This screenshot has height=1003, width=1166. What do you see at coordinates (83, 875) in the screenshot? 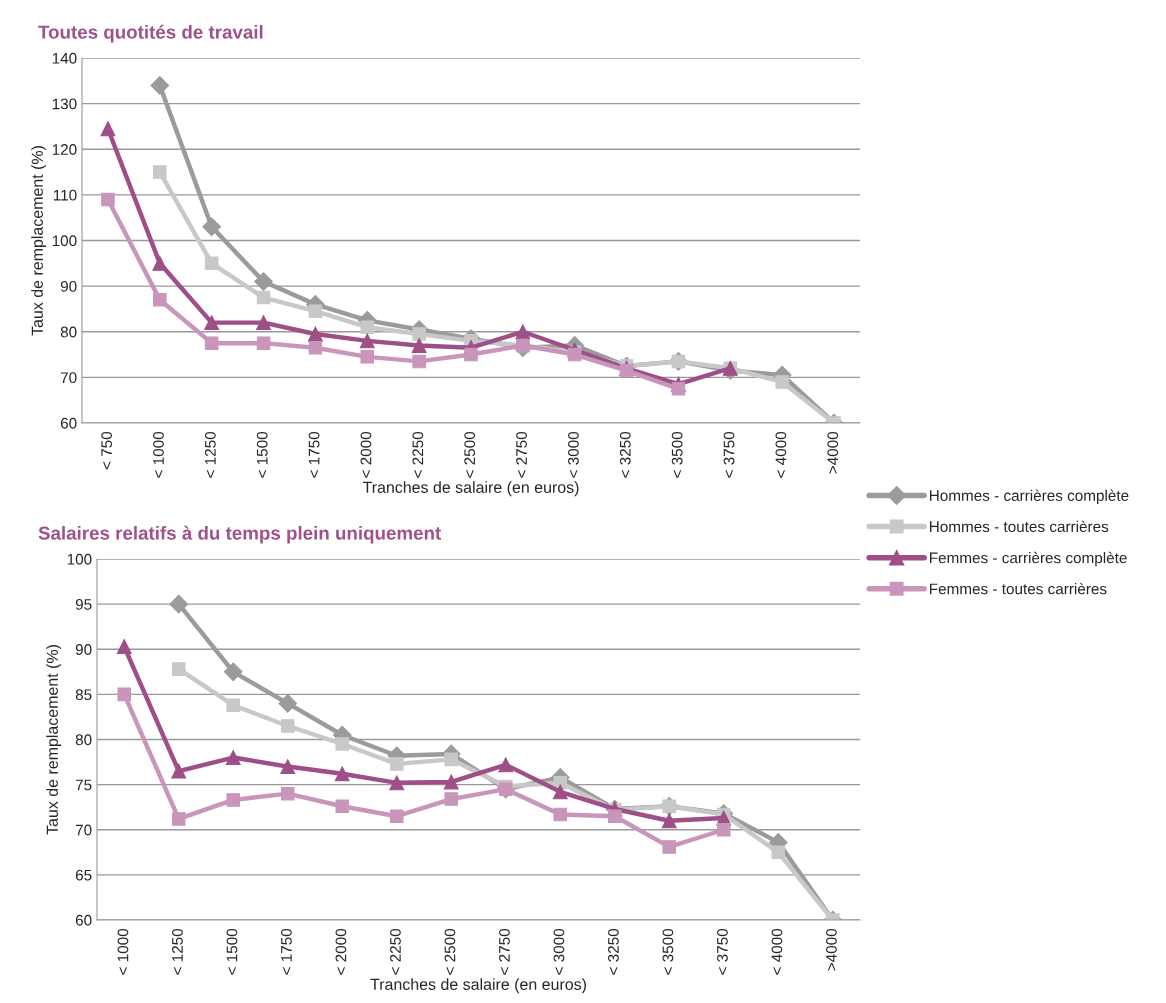
I see `y-tick-label: 65` at bounding box center [83, 875].